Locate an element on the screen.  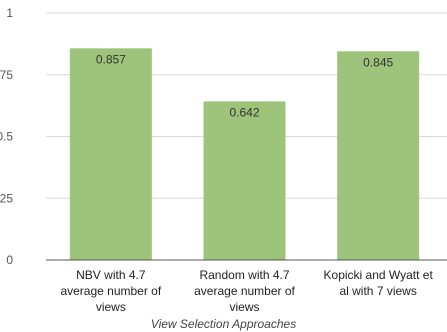
y-tick-label: 0.75 is located at coordinates (6, 75).